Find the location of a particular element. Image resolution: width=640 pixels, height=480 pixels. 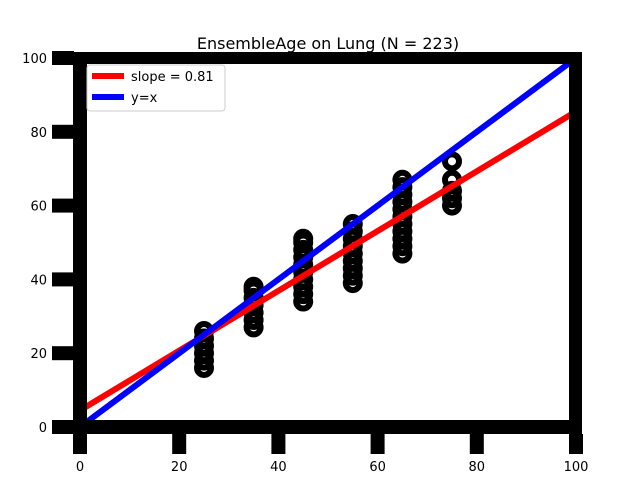

legend-label: y=x is located at coordinates (144, 98).